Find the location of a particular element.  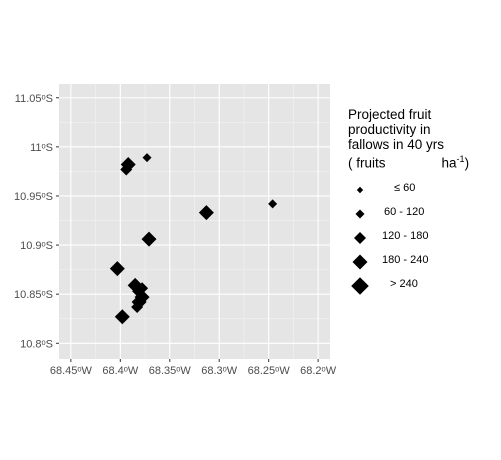

legend-unit-close: ) is located at coordinates (467, 163).